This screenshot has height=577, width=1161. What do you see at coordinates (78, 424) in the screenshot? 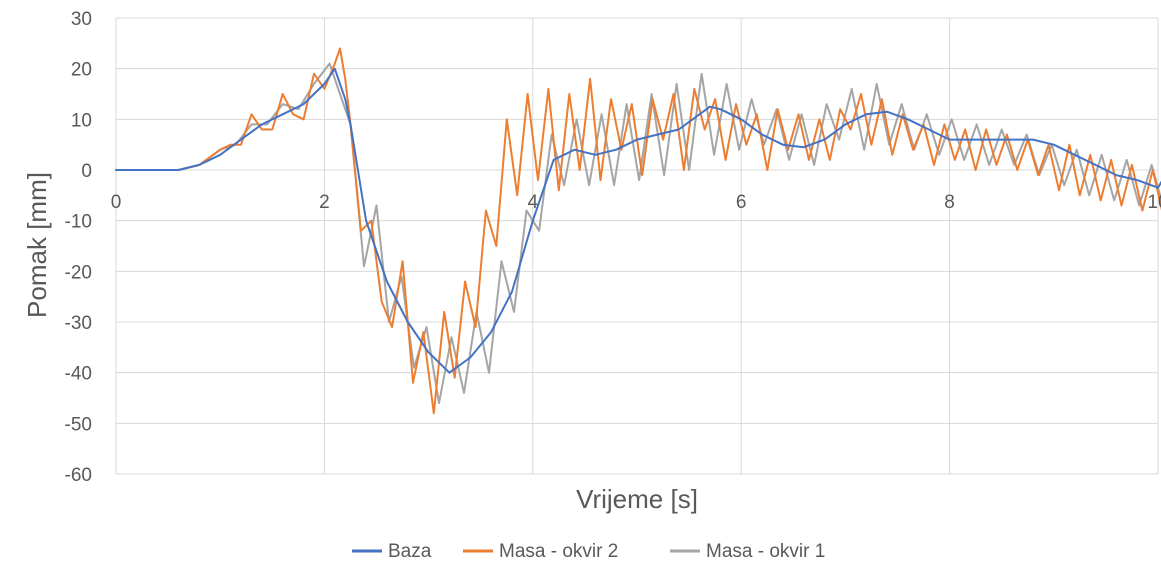
I see `y-tick-label: -50` at bounding box center [78, 424].